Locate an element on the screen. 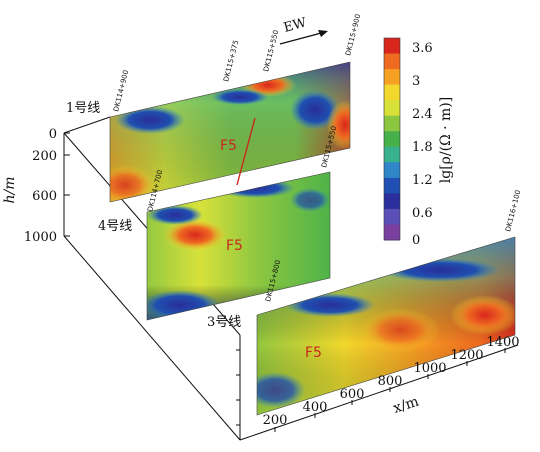 This screenshot has height=452, width=540. x-axis-line is located at coordinates (379, 392).